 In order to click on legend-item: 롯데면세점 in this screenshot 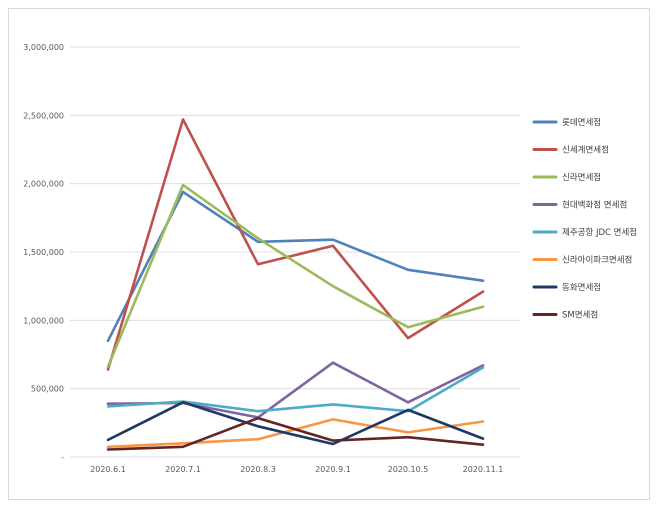, I will do `click(566, 122)`.